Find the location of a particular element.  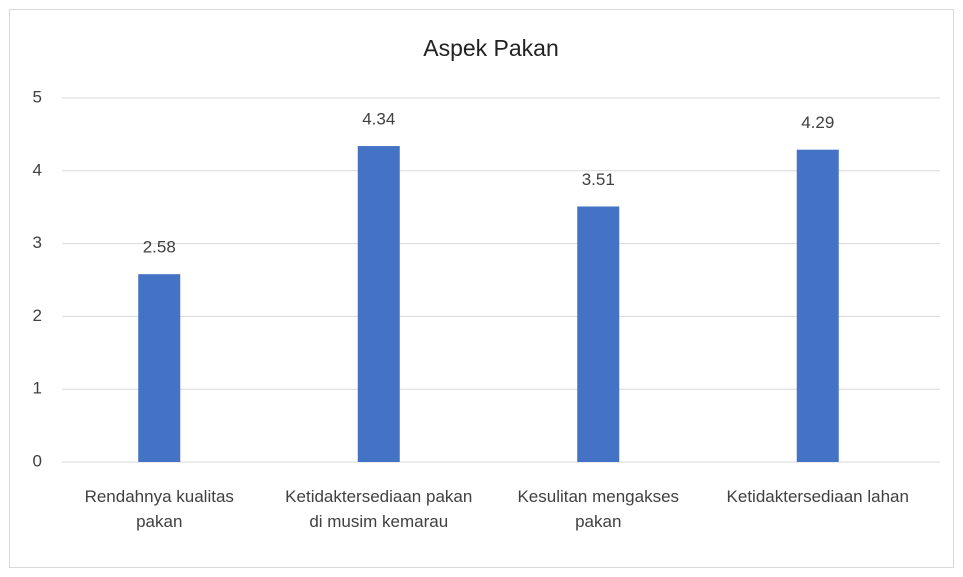

y-tick-label: 2 is located at coordinates (37, 315).